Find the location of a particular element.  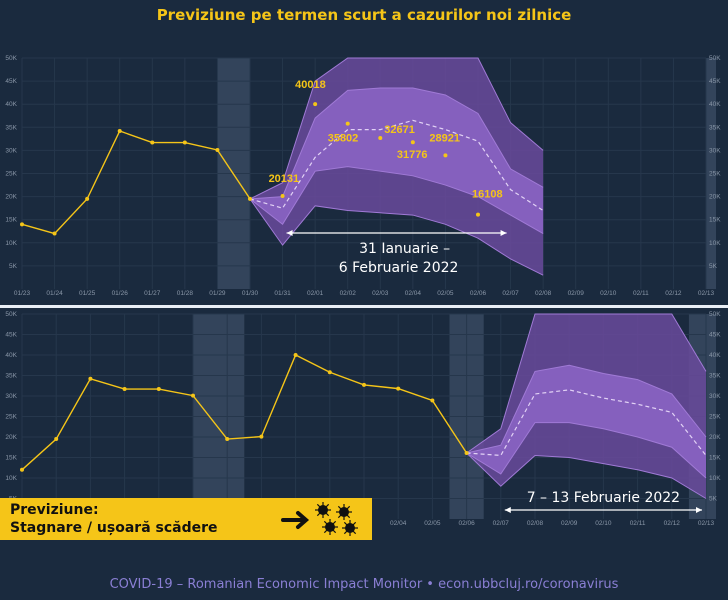

range-label-line2: 6 Februarie 2022 is located at coordinates (399, 268).